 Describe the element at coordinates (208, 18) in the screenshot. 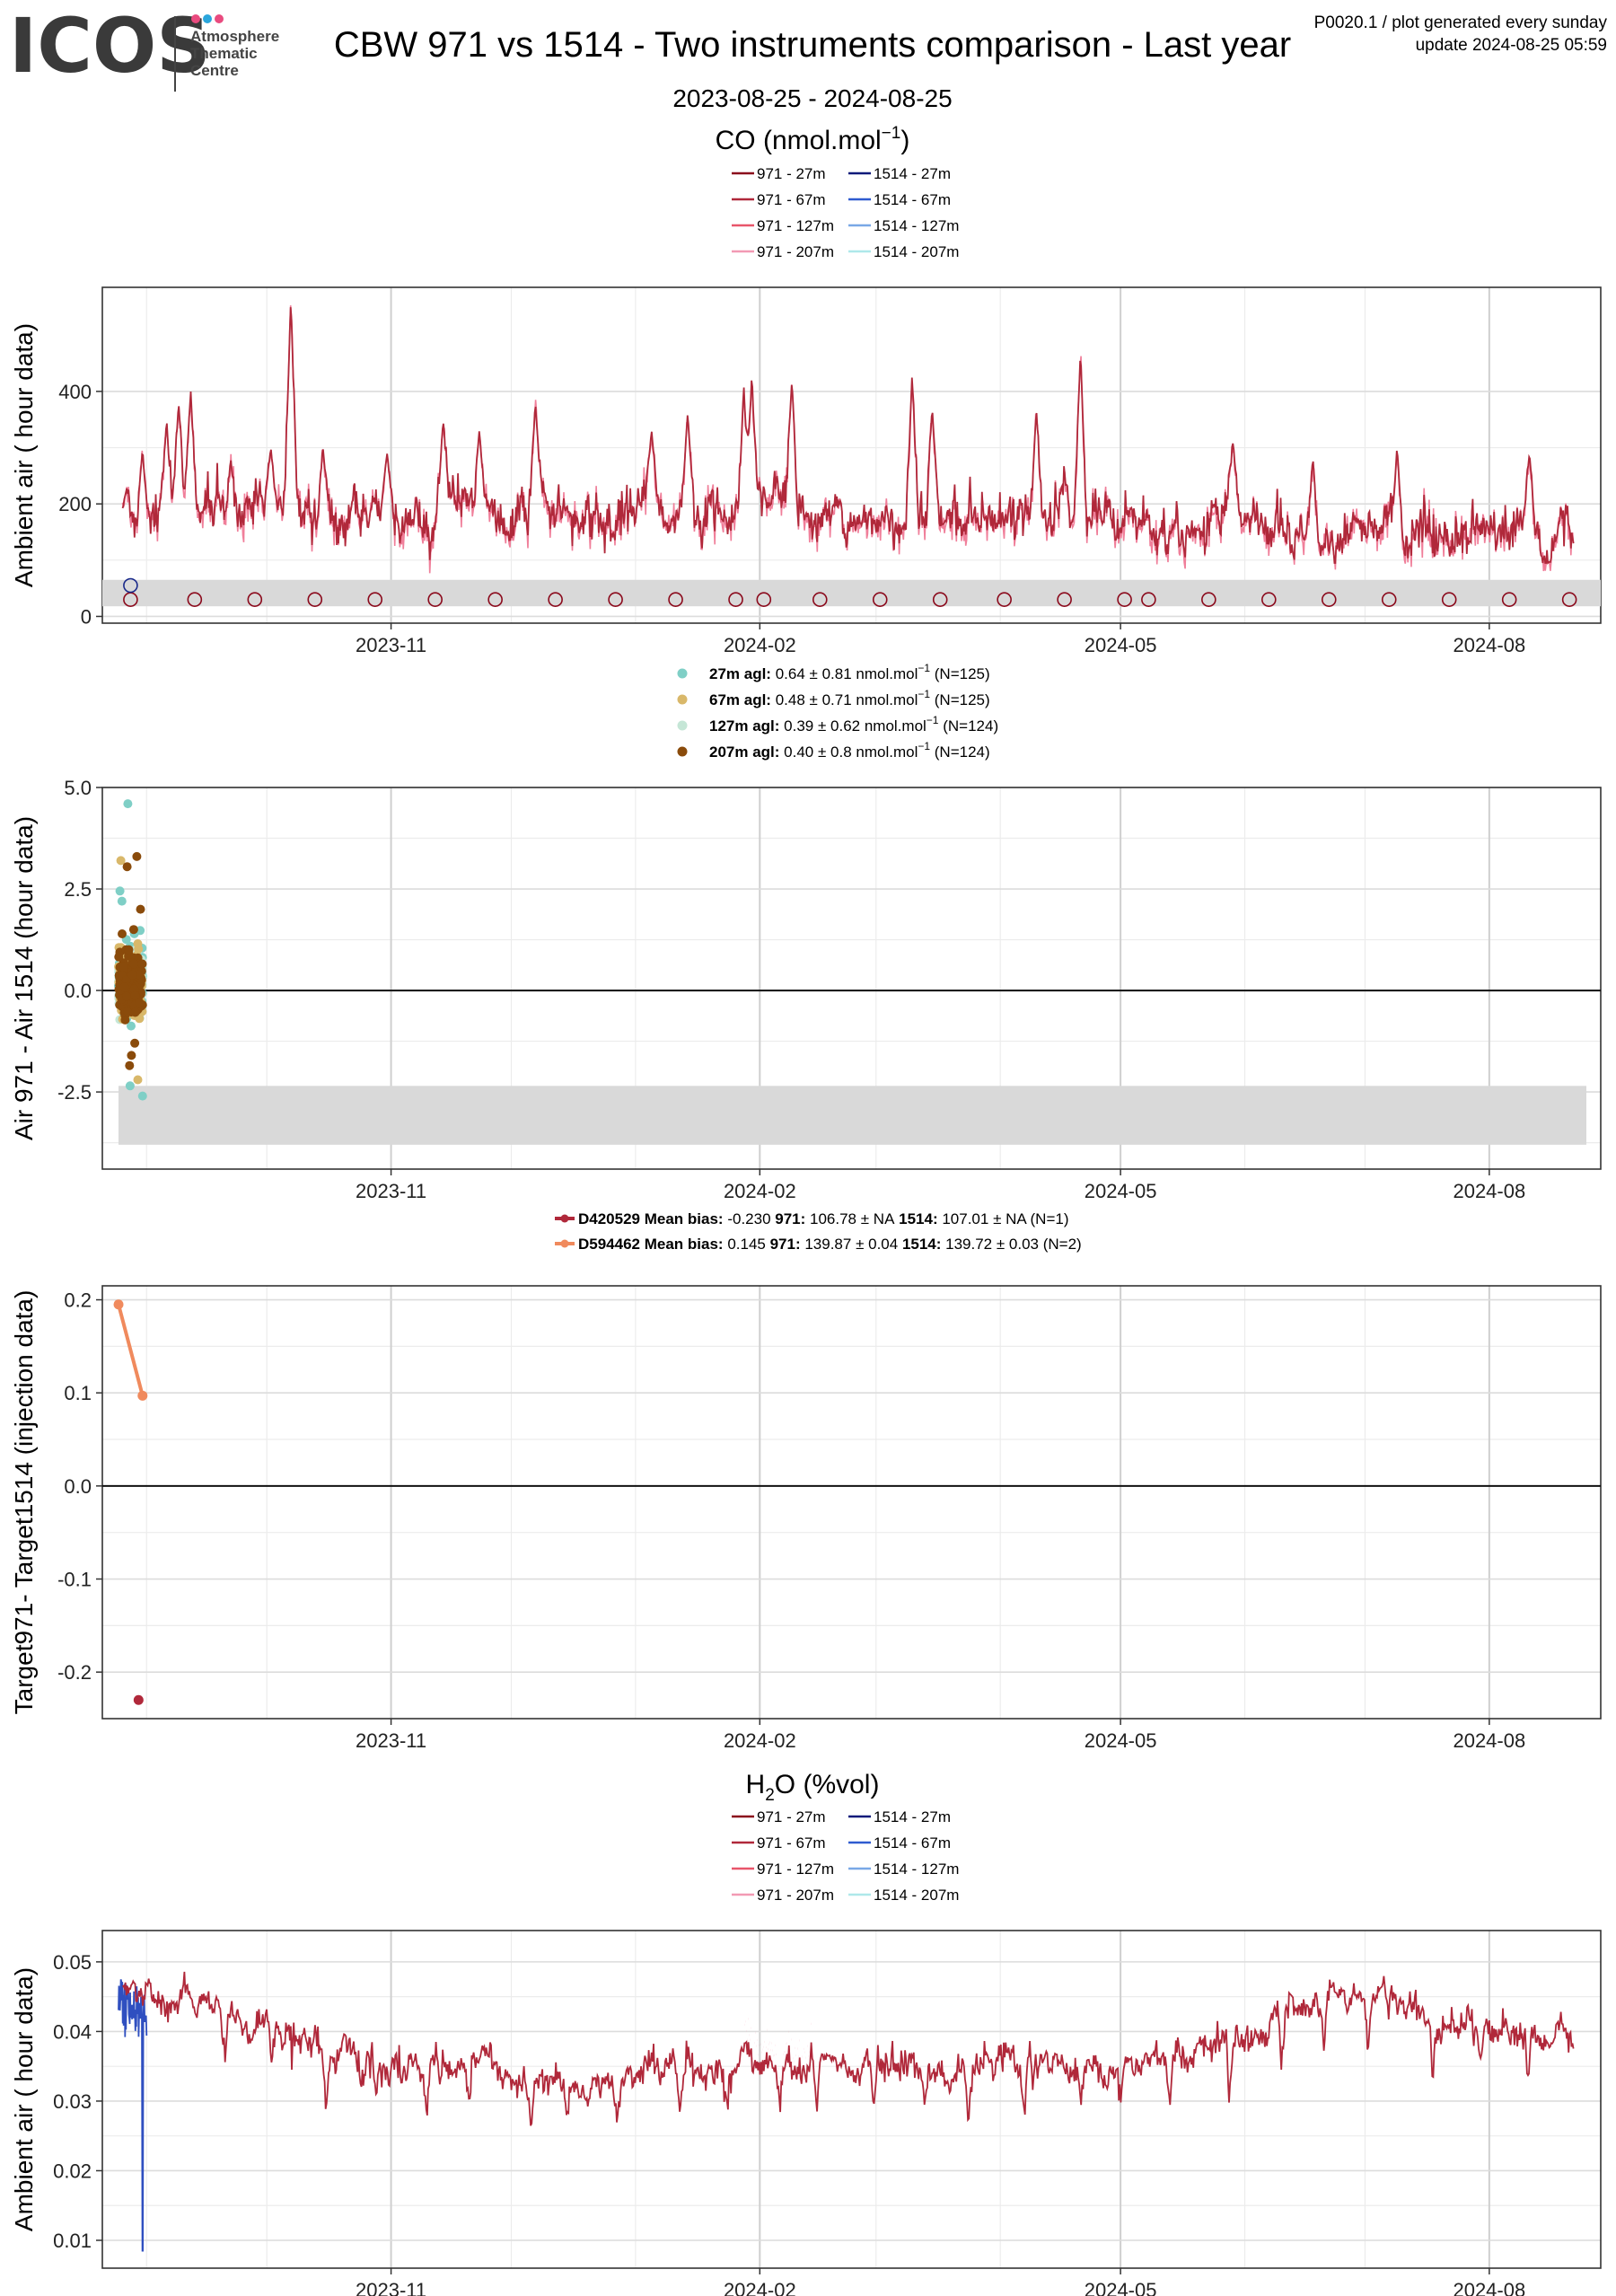

I see `logo-dot-icon` at that location.